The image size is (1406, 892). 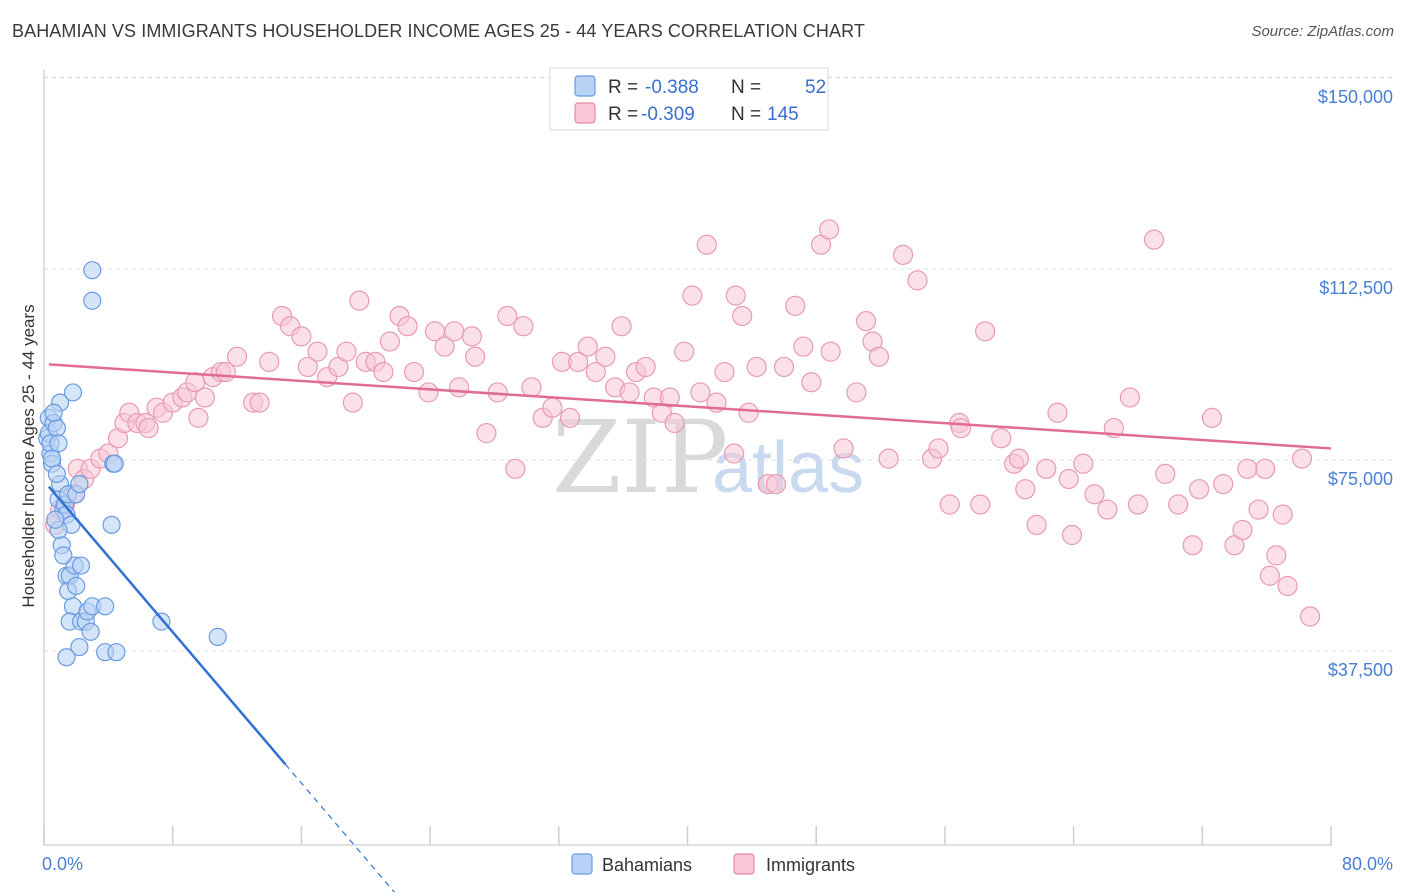 I want to click on source-label: Source: ZipAtlas.com, so click(x=1322, y=31).